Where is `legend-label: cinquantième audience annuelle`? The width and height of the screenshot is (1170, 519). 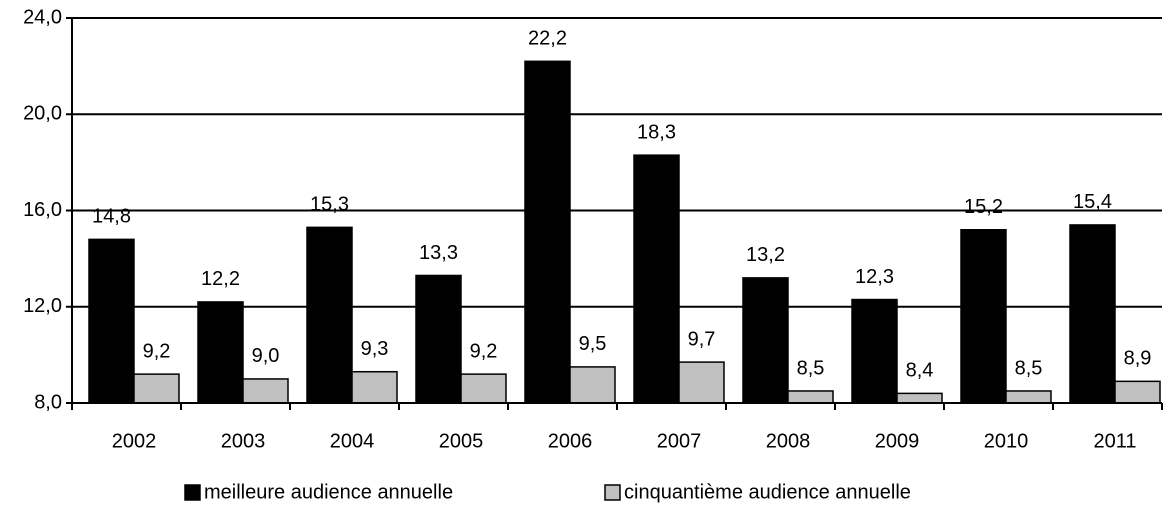 legend-label: cinquantième audience annuelle is located at coordinates (767, 492).